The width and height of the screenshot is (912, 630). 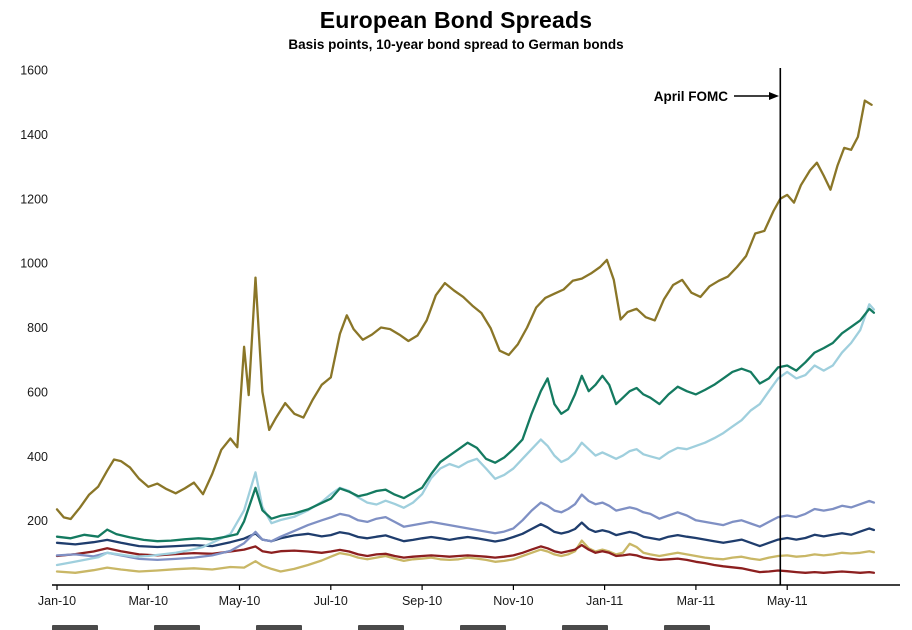 I want to click on y-tick-label: 1600, so click(x=34, y=71).